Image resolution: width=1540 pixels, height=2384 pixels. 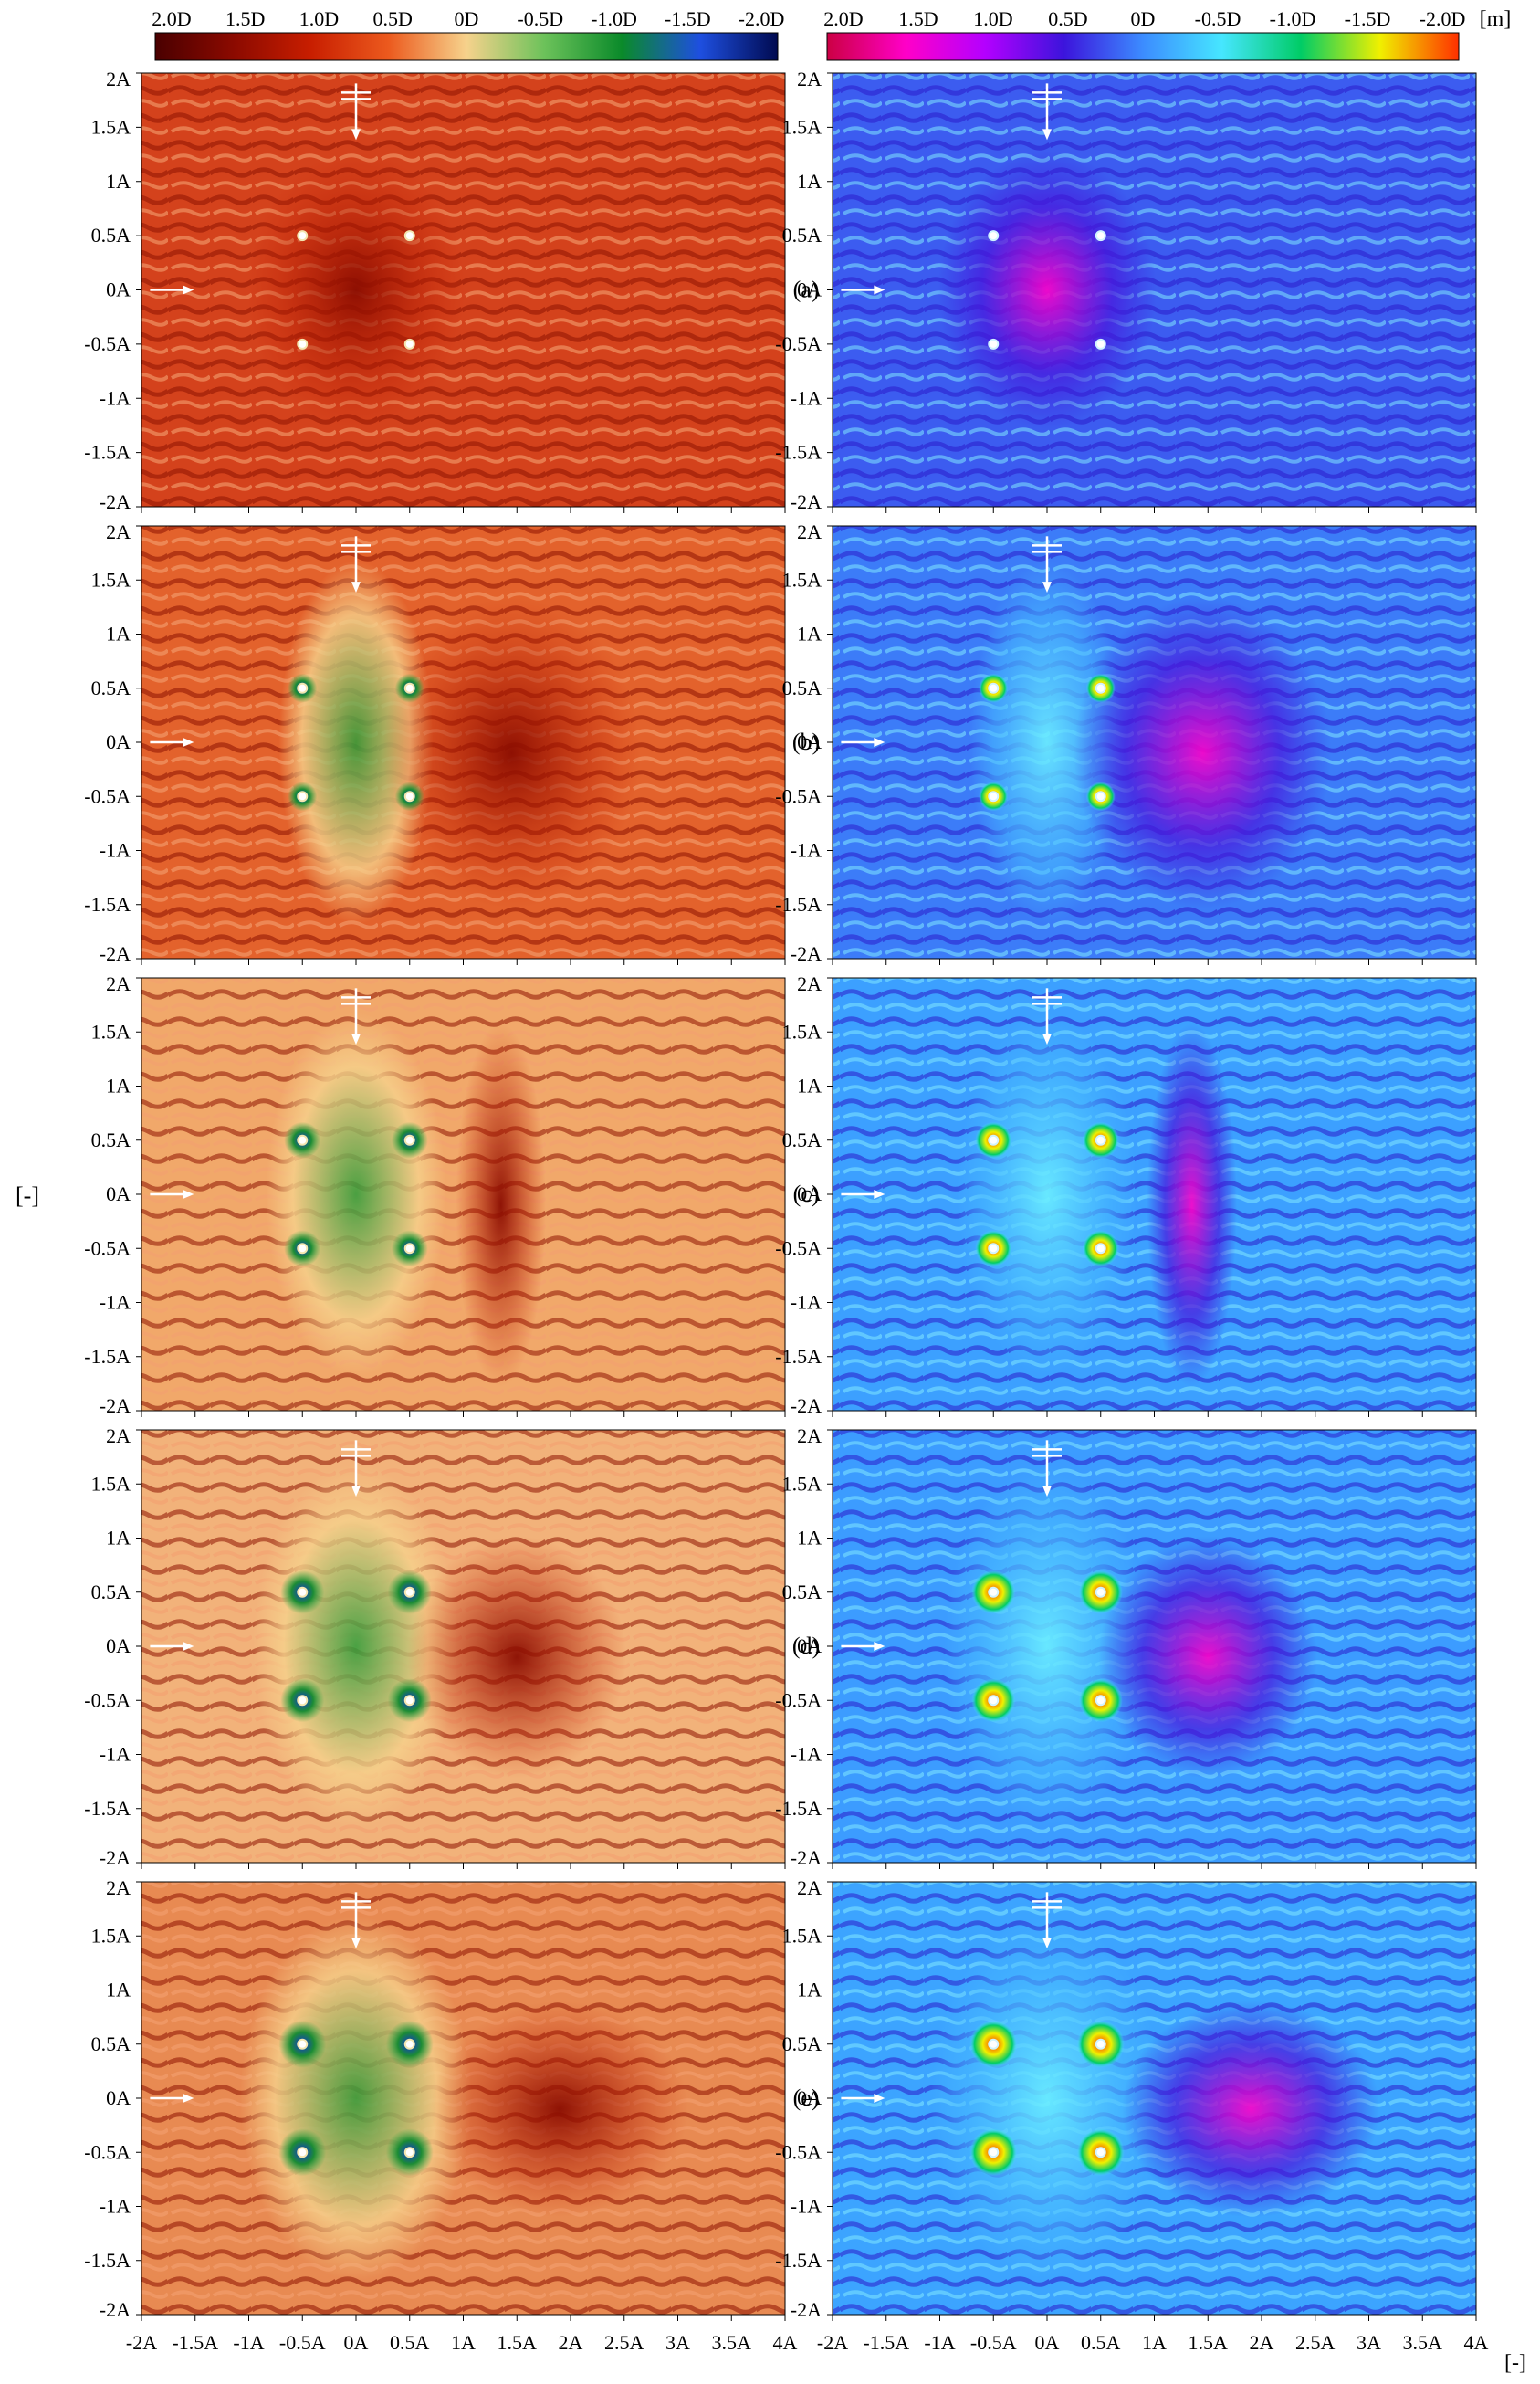 What do you see at coordinates (466, 46) in the screenshot?
I see `colorbar-left-bar` at bounding box center [466, 46].